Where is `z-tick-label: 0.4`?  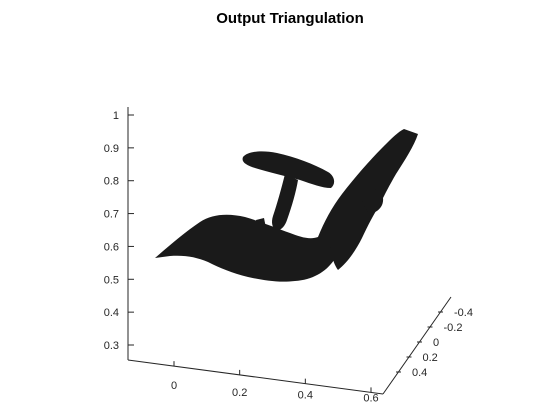
z-tick-label: 0.4 is located at coordinates (111, 313).